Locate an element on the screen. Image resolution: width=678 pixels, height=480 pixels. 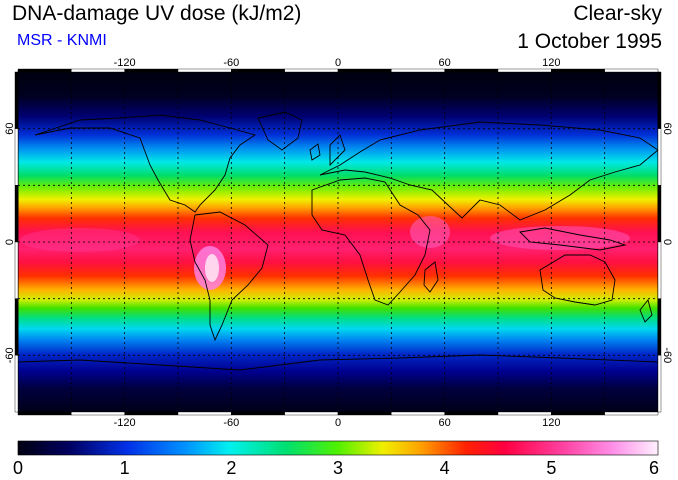
new-zealand-coast is located at coordinates (646, 311).